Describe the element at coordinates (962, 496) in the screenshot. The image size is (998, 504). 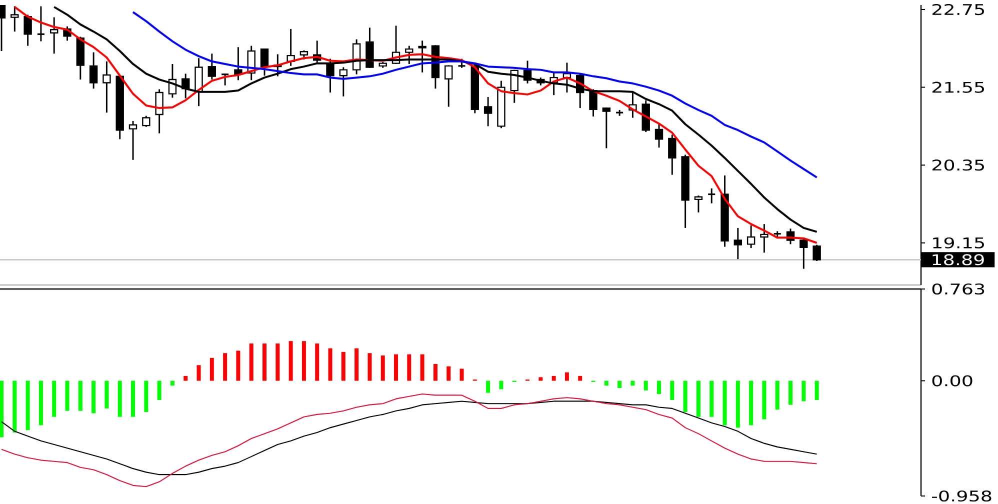
I see `y-tick-label: -0.958` at that location.